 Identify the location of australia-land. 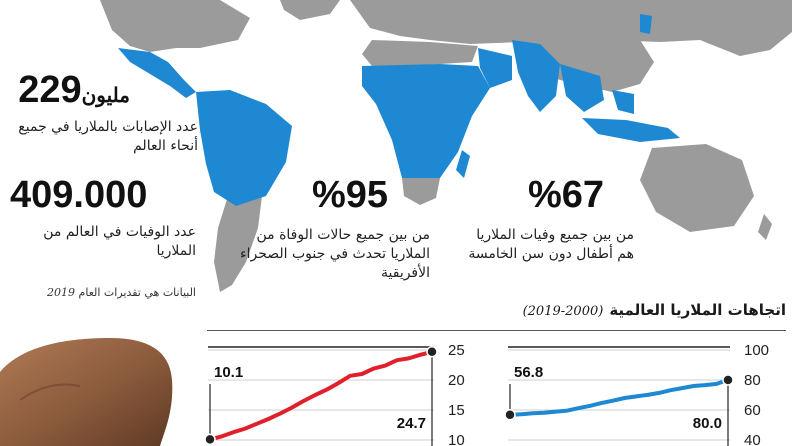
(697, 188).